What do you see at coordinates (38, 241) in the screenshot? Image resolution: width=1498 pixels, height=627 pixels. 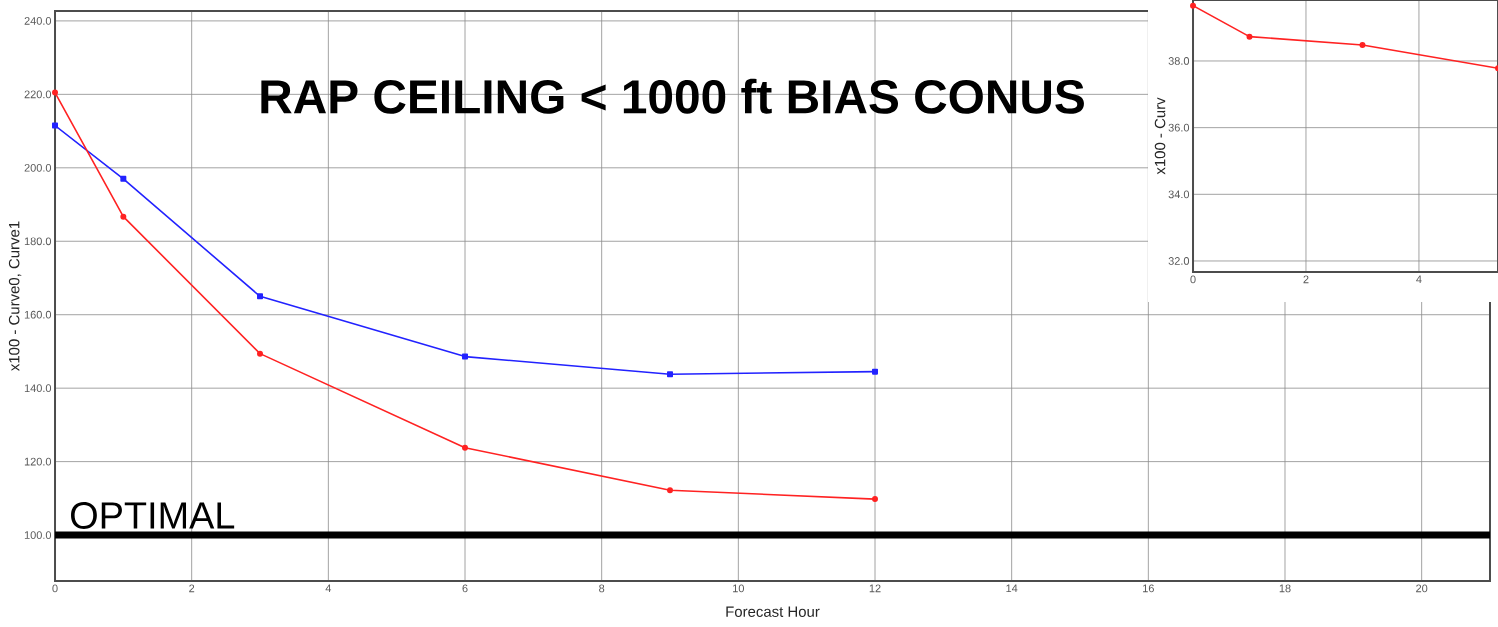 I see `y-tick-label: 180.0` at bounding box center [38, 241].